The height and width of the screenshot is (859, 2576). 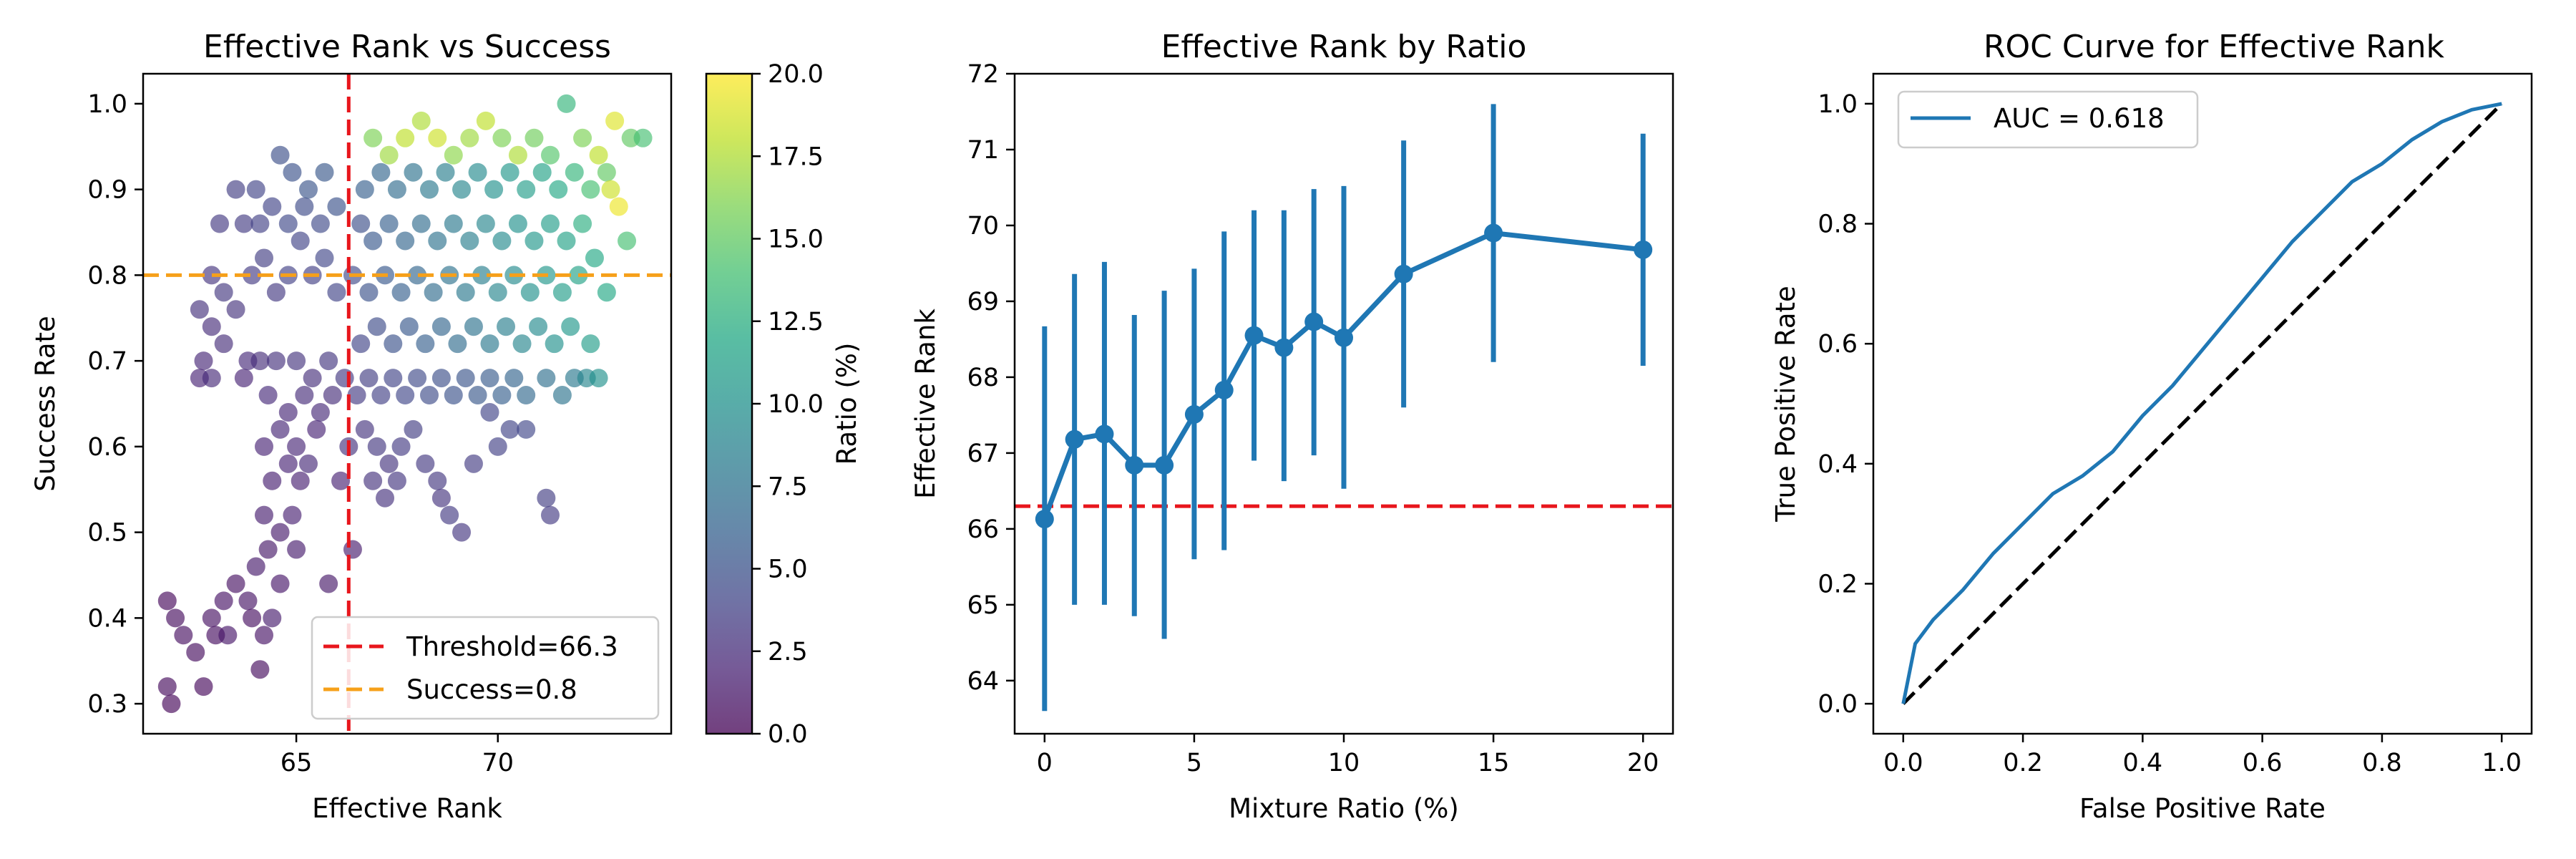 What do you see at coordinates (2202, 808) in the screenshot?
I see `roc-x-label: False Positive Rate` at bounding box center [2202, 808].